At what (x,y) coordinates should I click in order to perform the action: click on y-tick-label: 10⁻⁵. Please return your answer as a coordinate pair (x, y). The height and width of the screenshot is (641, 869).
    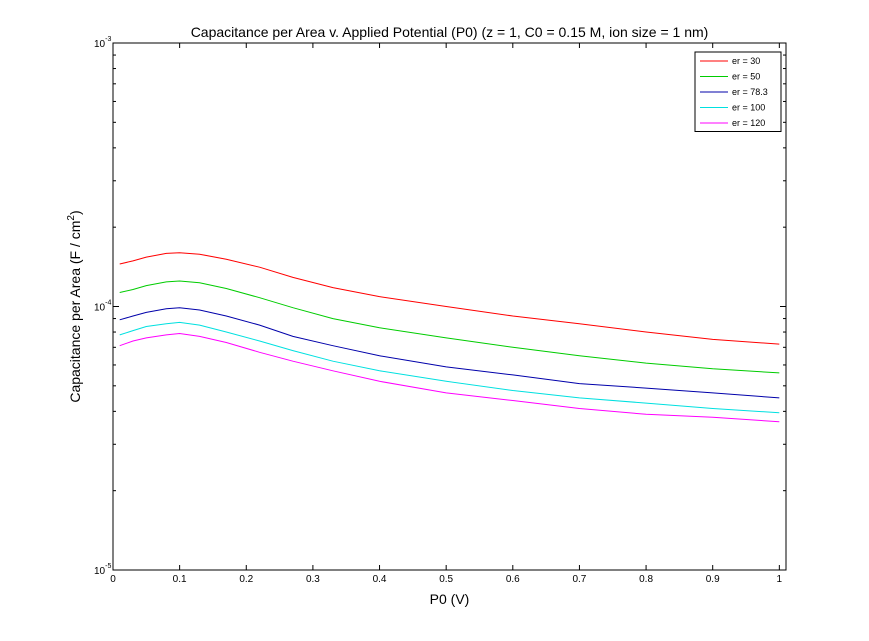
    Looking at the image, I should click on (102, 570).